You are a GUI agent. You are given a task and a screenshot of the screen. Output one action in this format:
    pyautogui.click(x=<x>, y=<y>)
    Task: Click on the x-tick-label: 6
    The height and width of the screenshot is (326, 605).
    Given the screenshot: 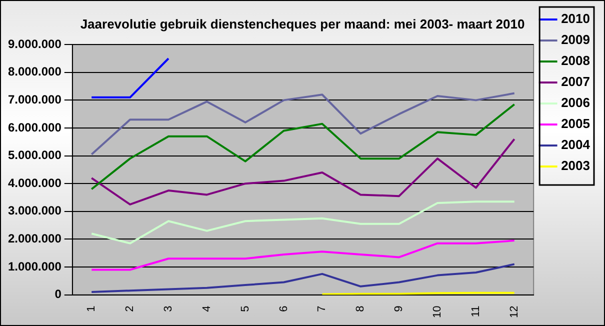 What is the action you would take?
    pyautogui.click(x=284, y=309)
    